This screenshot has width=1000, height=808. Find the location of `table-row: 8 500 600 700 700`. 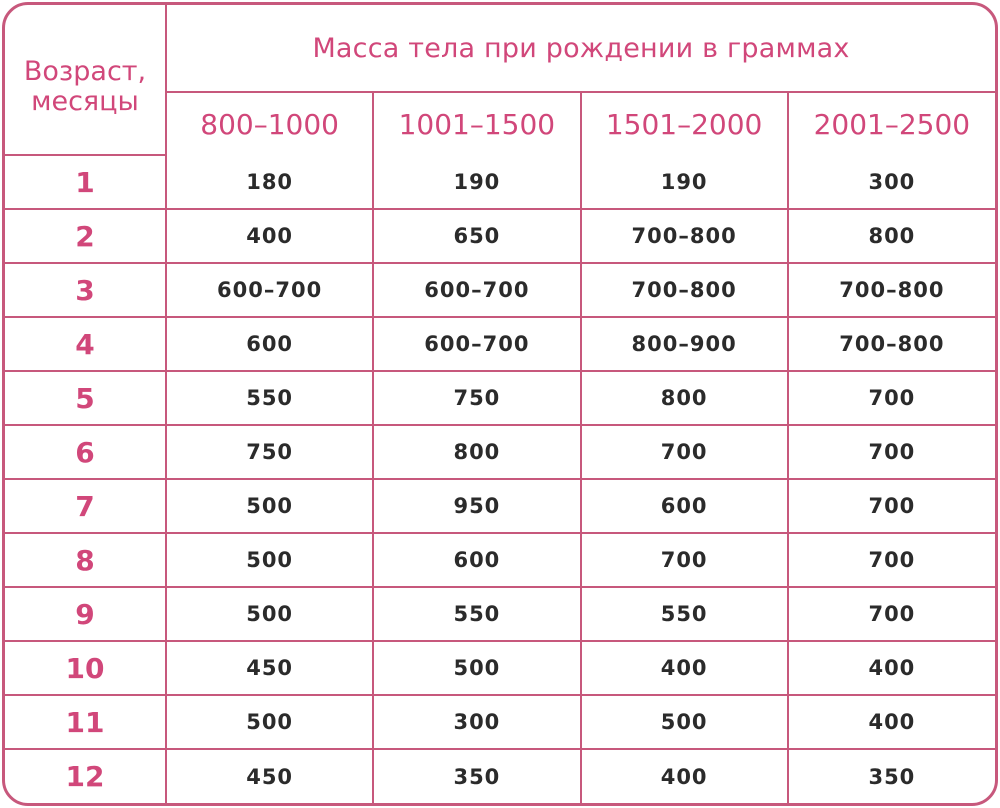

table-row: 8 500 600 700 700 is located at coordinates (500, 560).